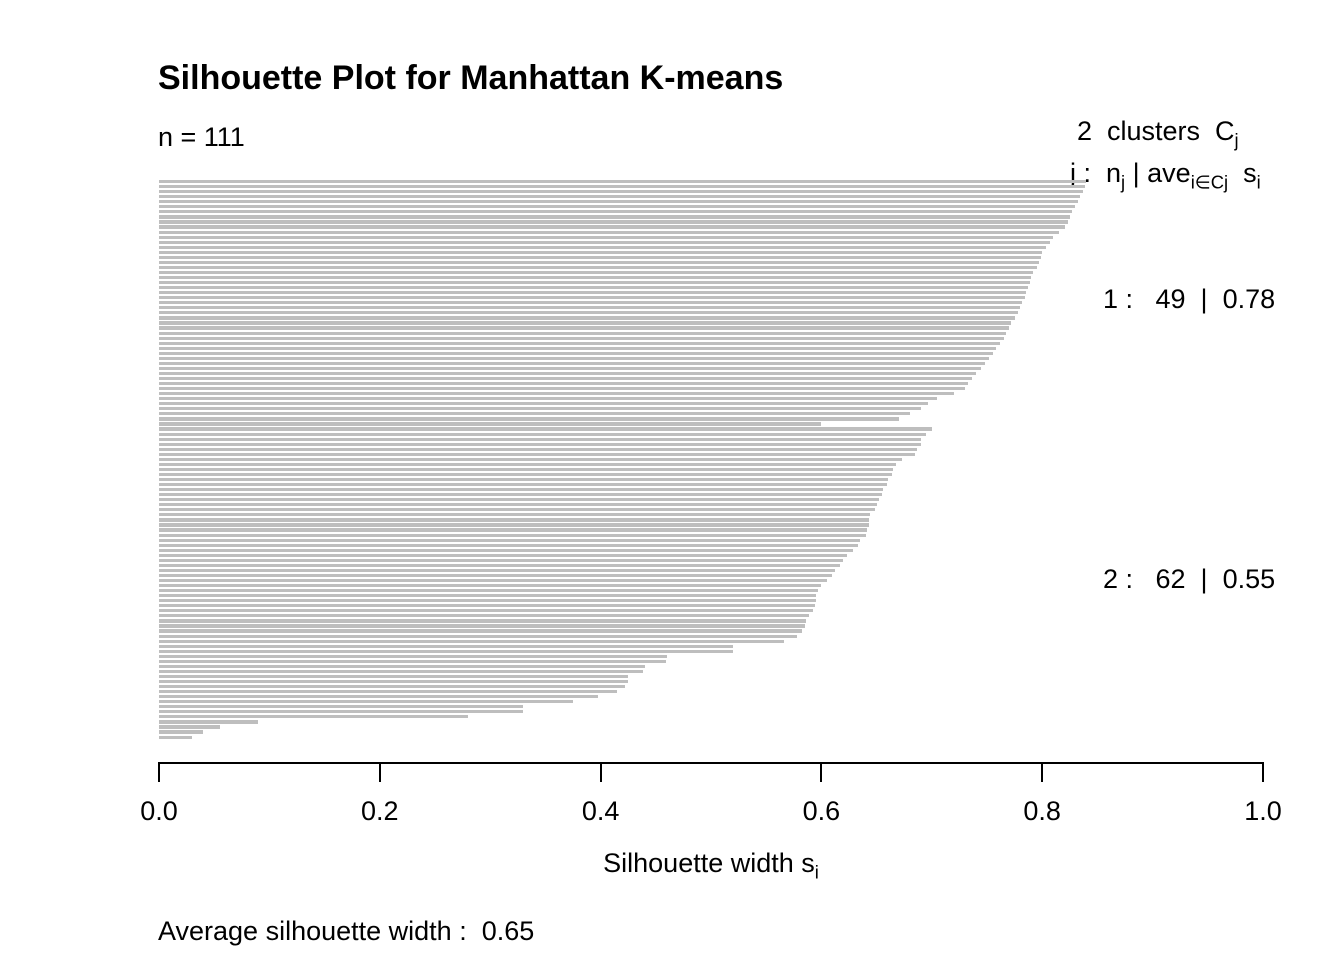 This screenshot has height=960, width=1344. Describe the element at coordinates (1258, 182) in the screenshot. I see `legend-formula-sub3: i` at that location.